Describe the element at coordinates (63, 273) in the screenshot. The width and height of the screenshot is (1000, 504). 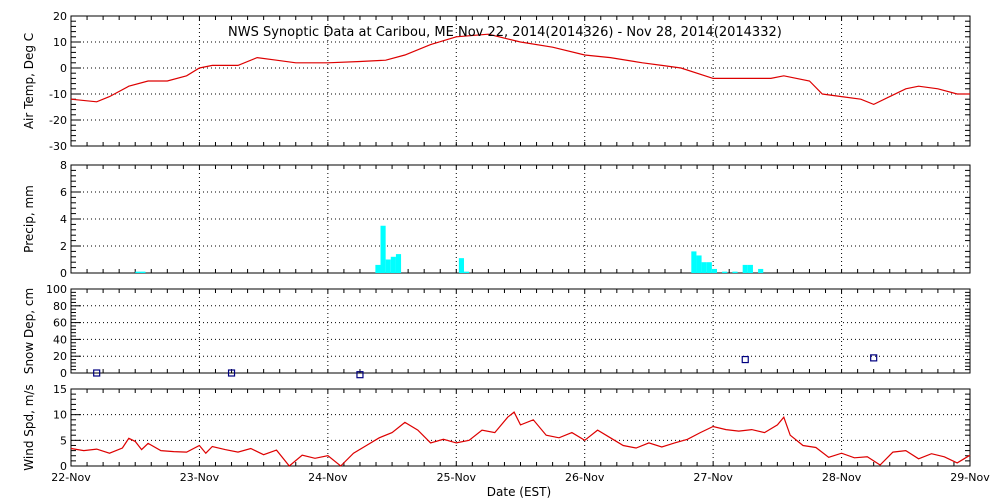
I see `precip-y-tick-label: 0` at that location.